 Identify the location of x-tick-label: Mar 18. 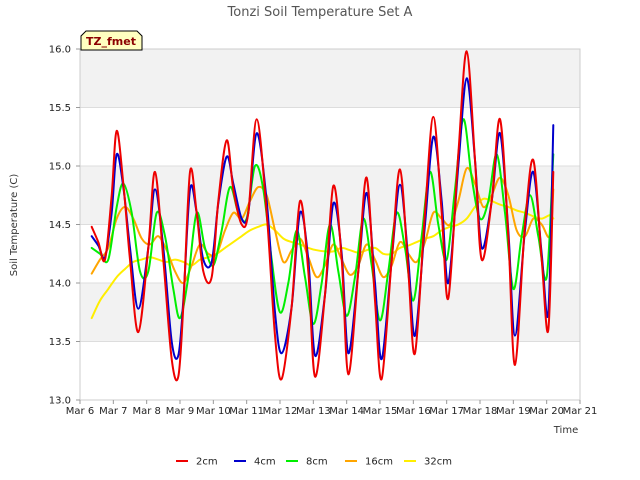
(480, 411).